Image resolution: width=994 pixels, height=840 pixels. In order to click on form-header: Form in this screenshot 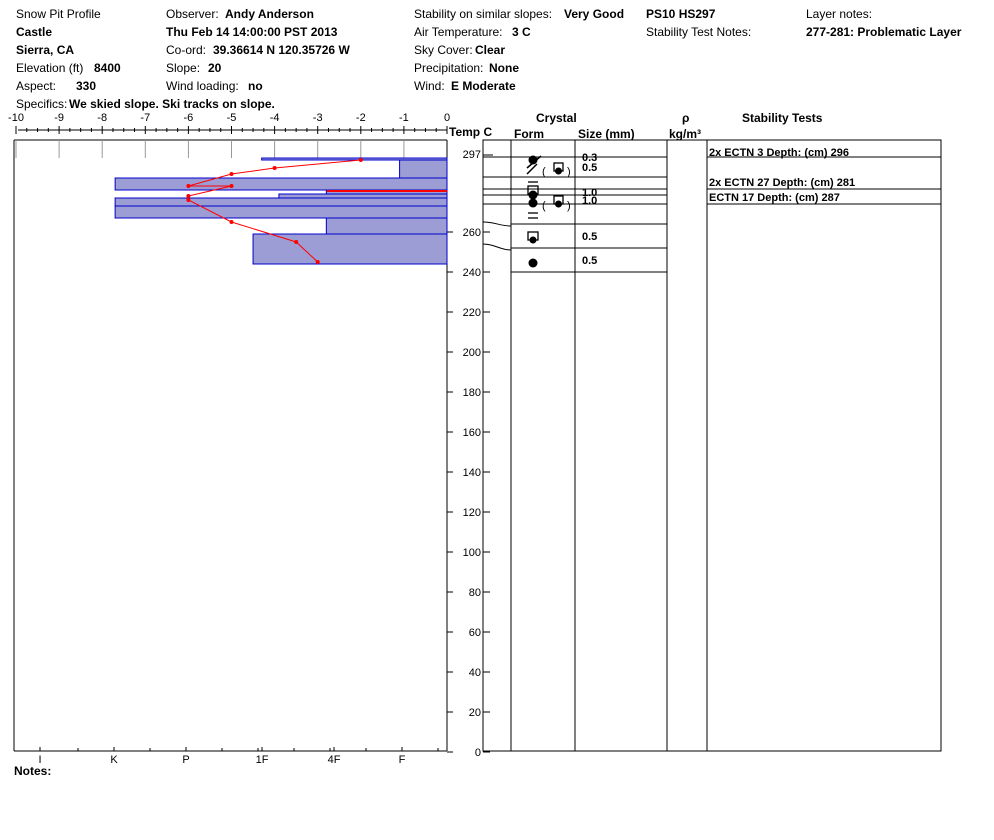, I will do `click(529, 134)`.